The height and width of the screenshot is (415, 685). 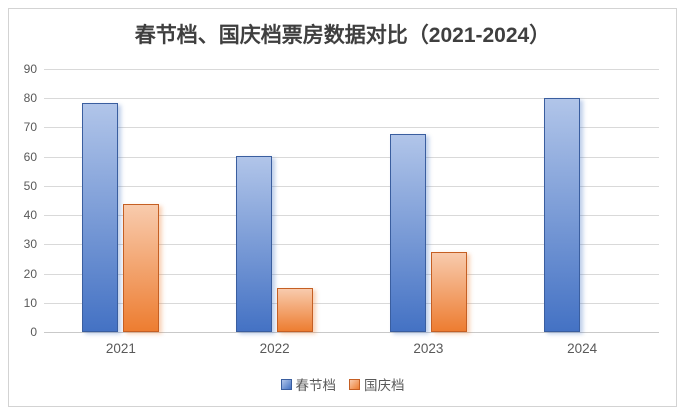 What do you see at coordinates (448, 292) in the screenshot?
I see `bar-国庆档-2023` at bounding box center [448, 292].